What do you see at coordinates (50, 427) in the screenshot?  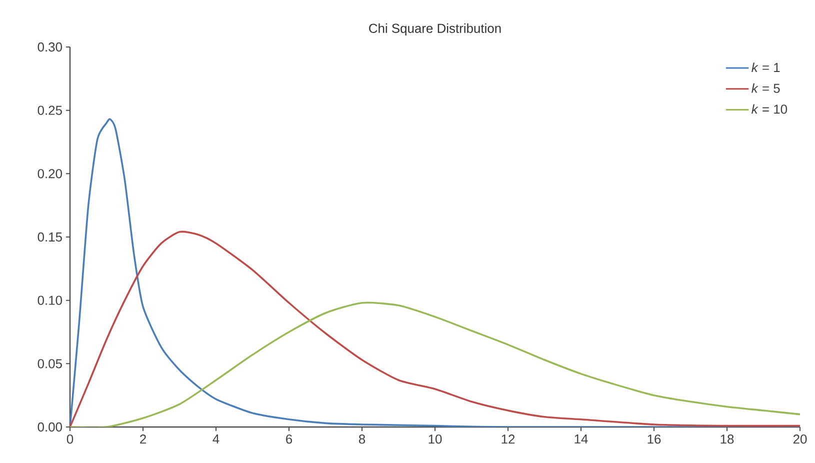 I see `y-tick-label: 0.00` at bounding box center [50, 427].